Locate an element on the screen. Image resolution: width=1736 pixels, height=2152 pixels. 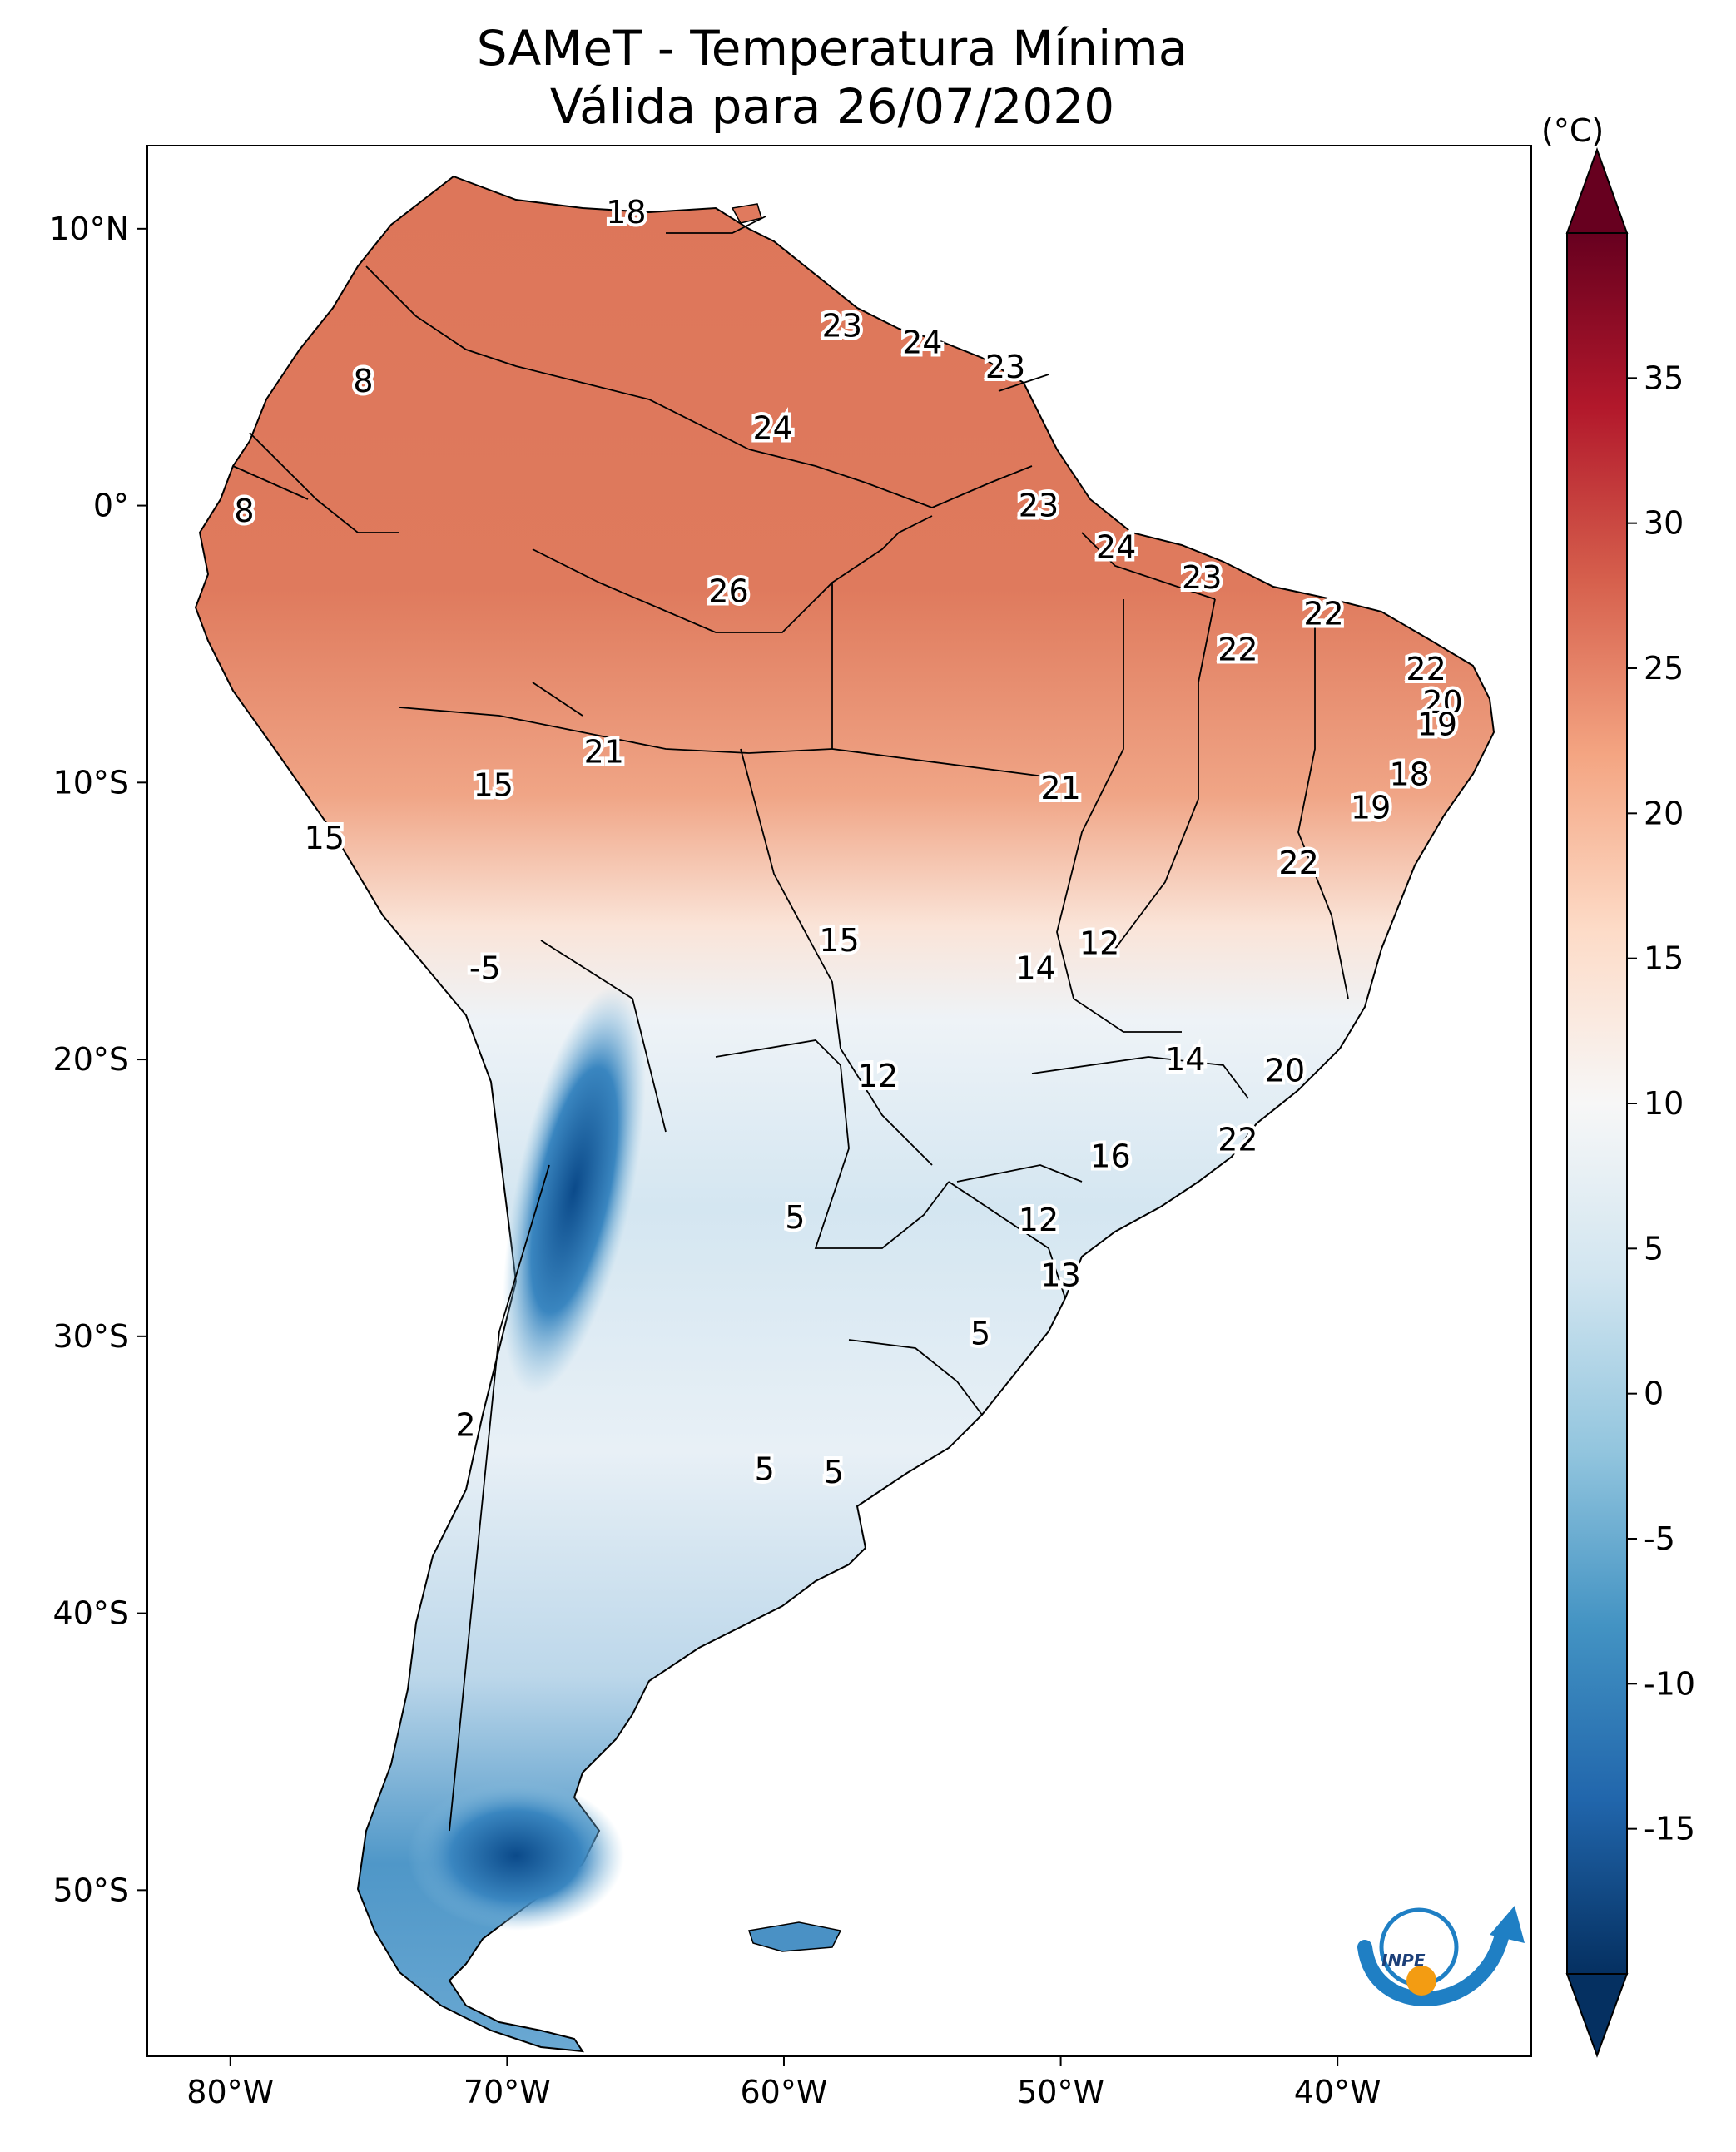
logo-orange-dot is located at coordinates (1421, 1981).